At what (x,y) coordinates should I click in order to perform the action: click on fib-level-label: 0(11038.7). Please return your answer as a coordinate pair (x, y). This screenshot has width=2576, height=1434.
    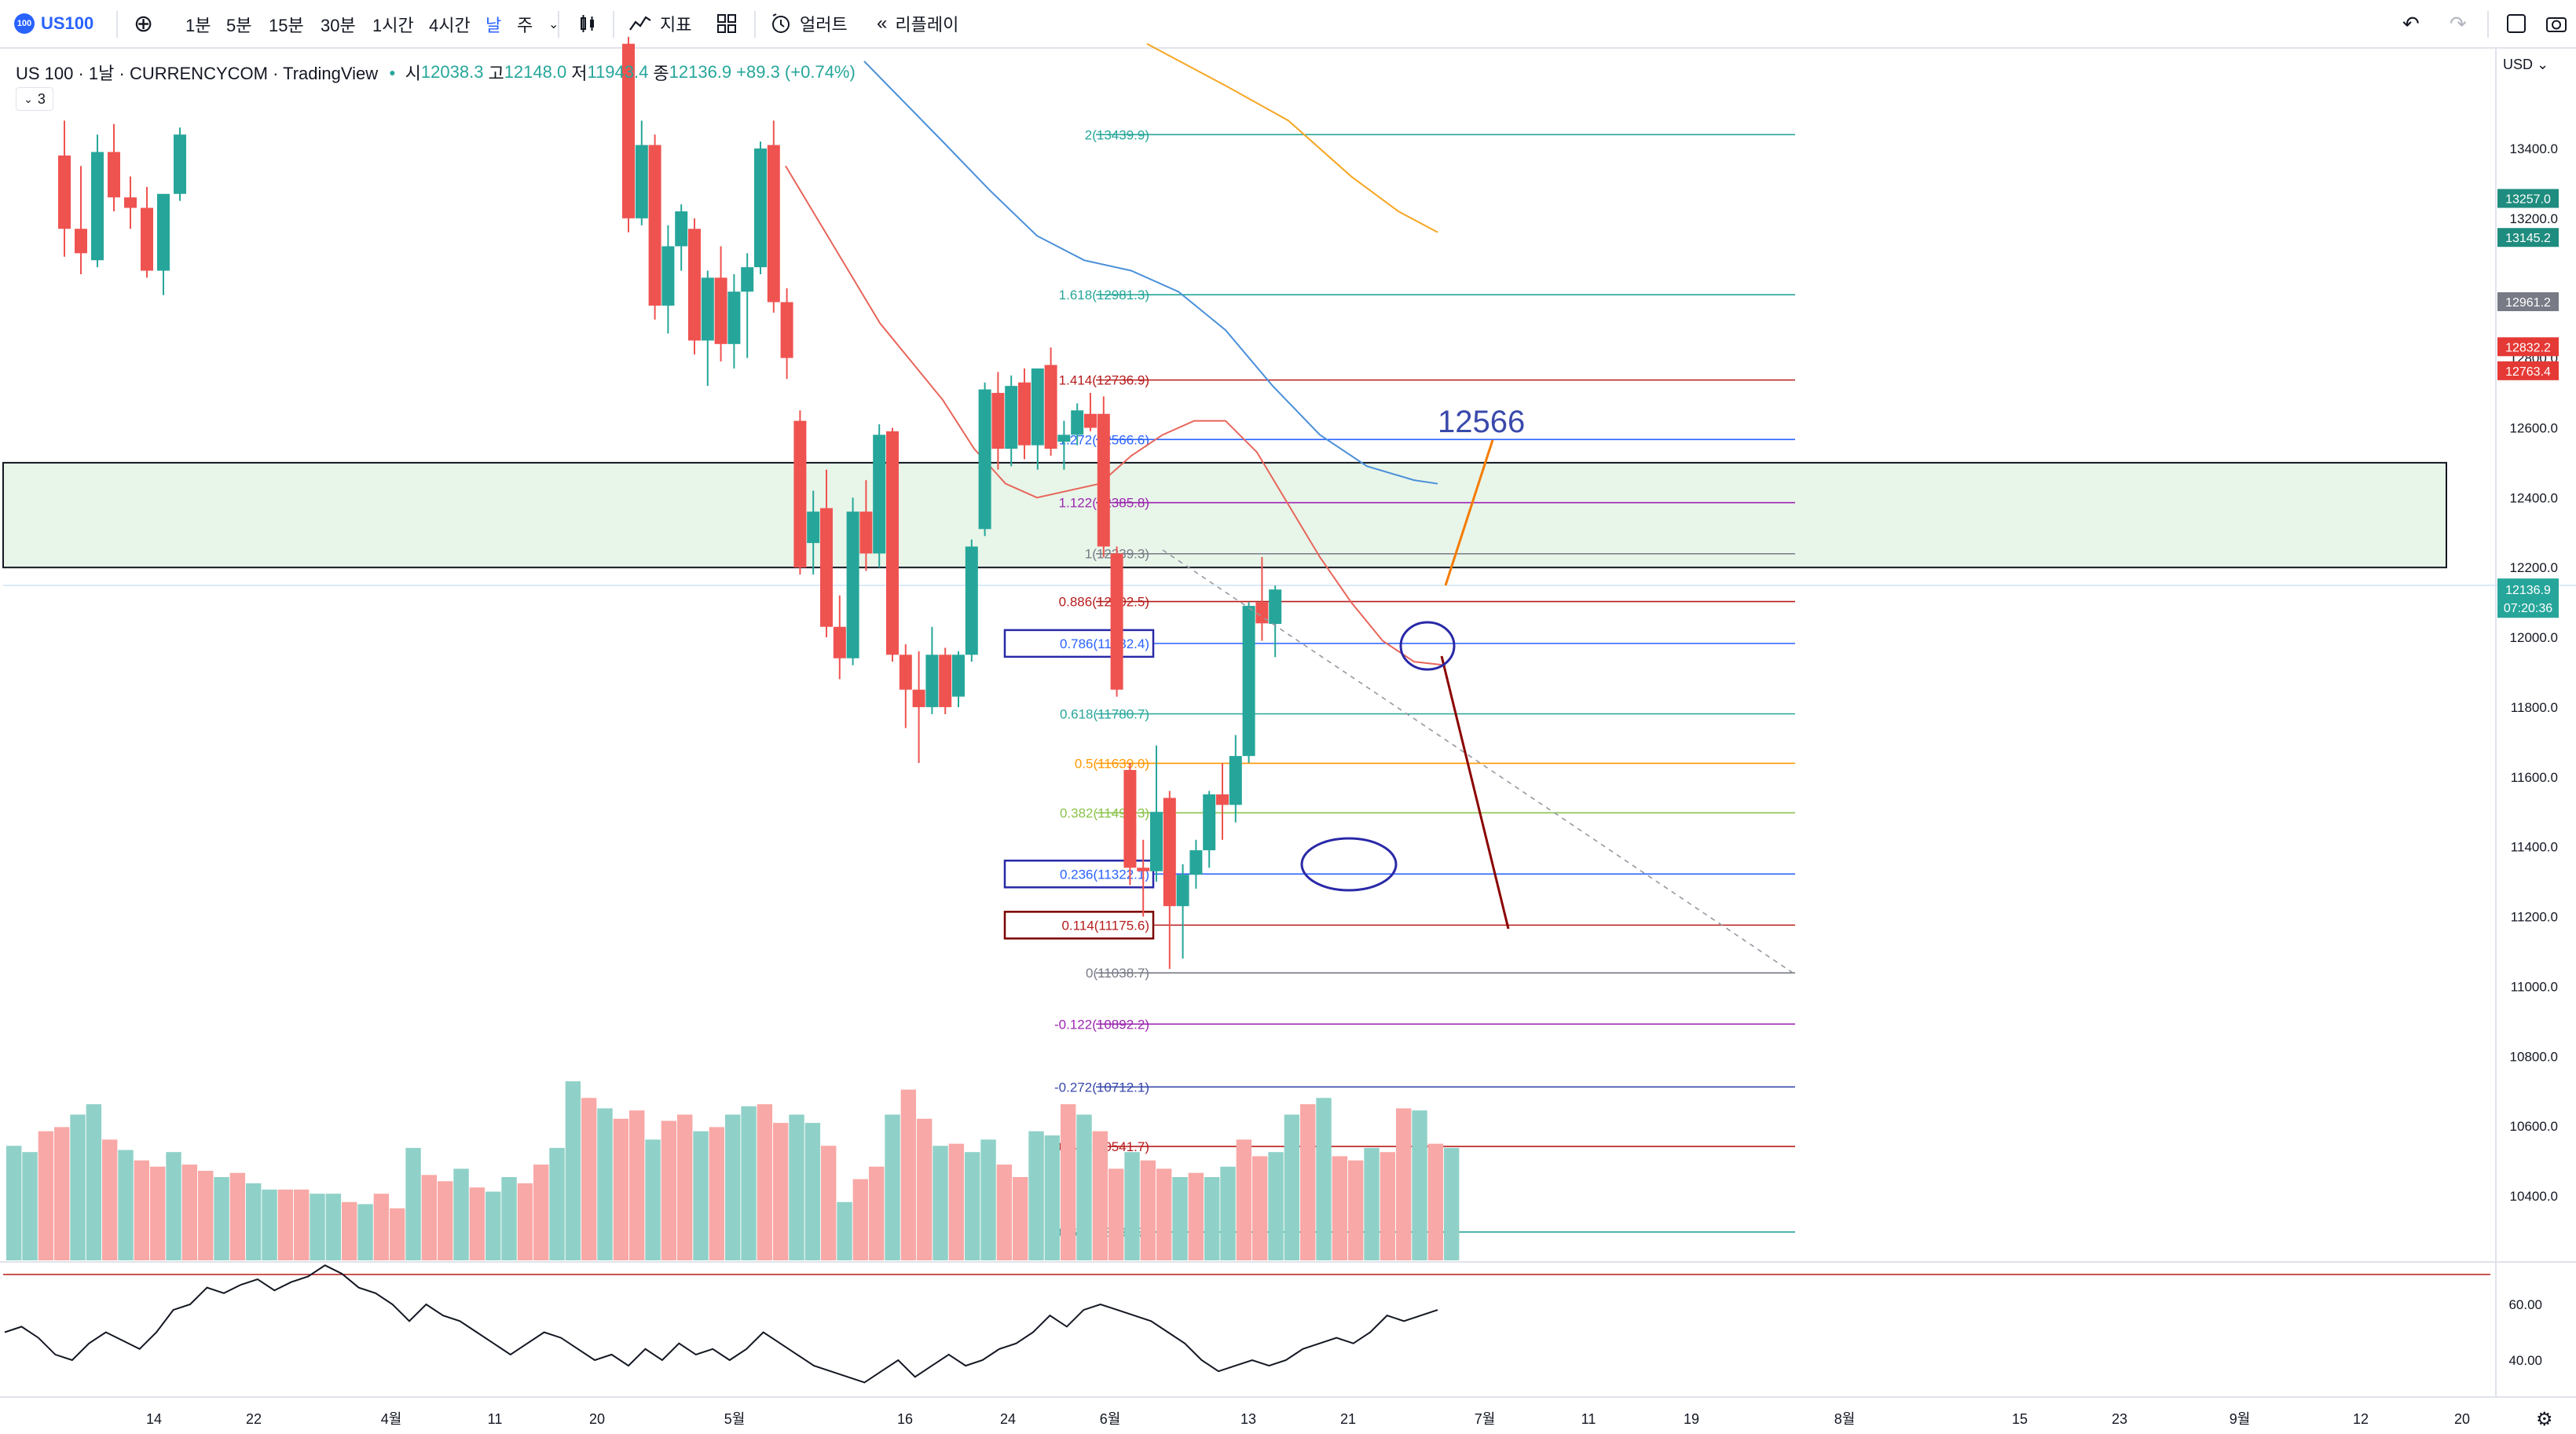
    Looking at the image, I should click on (1117, 973).